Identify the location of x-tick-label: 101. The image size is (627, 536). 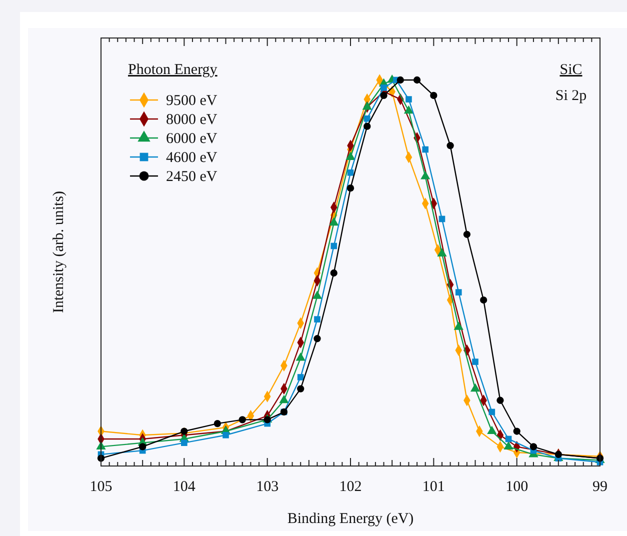
(433, 487).